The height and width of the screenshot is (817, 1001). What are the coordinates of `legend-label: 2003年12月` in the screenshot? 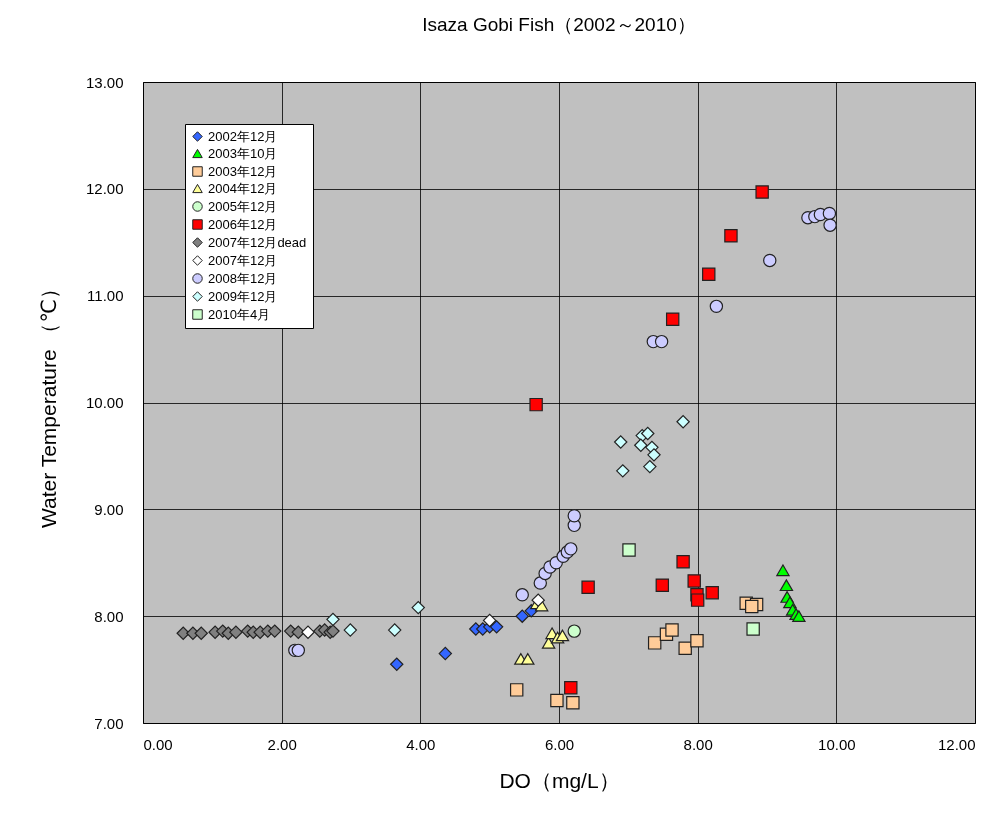 It's located at (243, 171).